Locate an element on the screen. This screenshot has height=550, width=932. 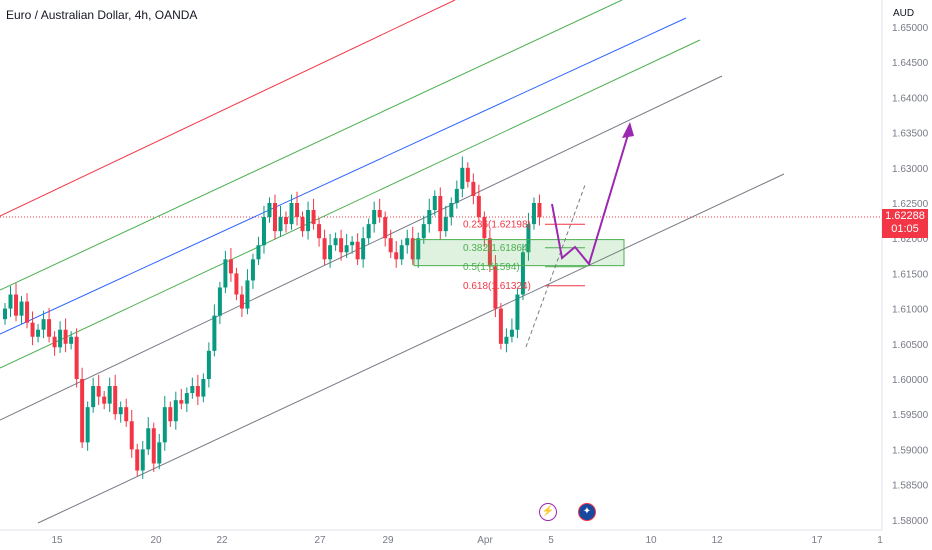
last-price-tag: 1.62288 01:05 is located at coordinates (905, 223).